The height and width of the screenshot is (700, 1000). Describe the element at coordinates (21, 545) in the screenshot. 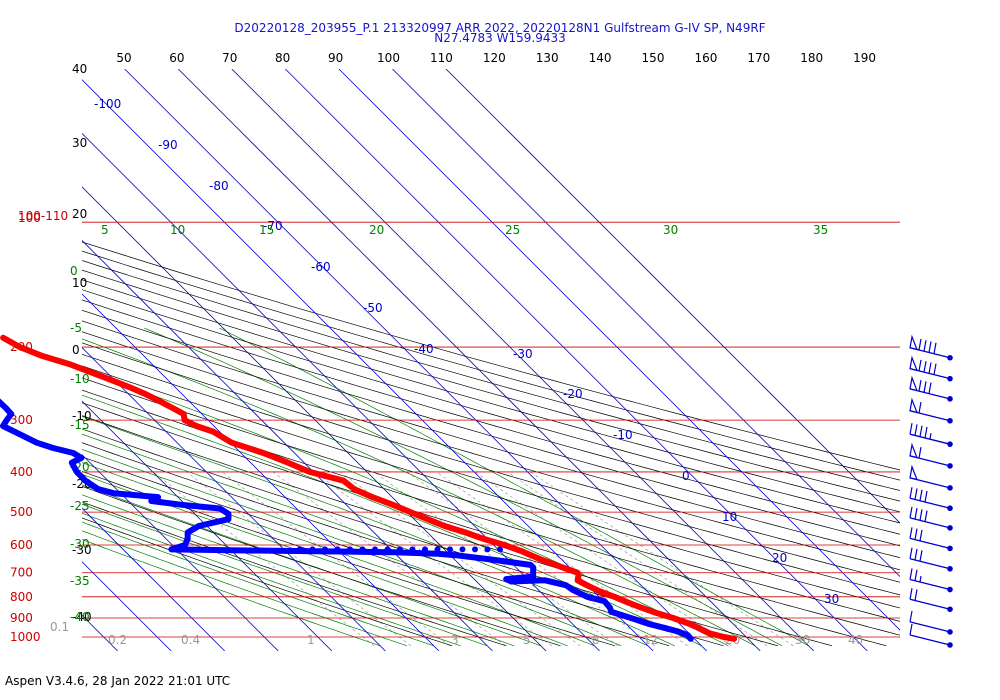

I see `pressure-label: 600` at that location.